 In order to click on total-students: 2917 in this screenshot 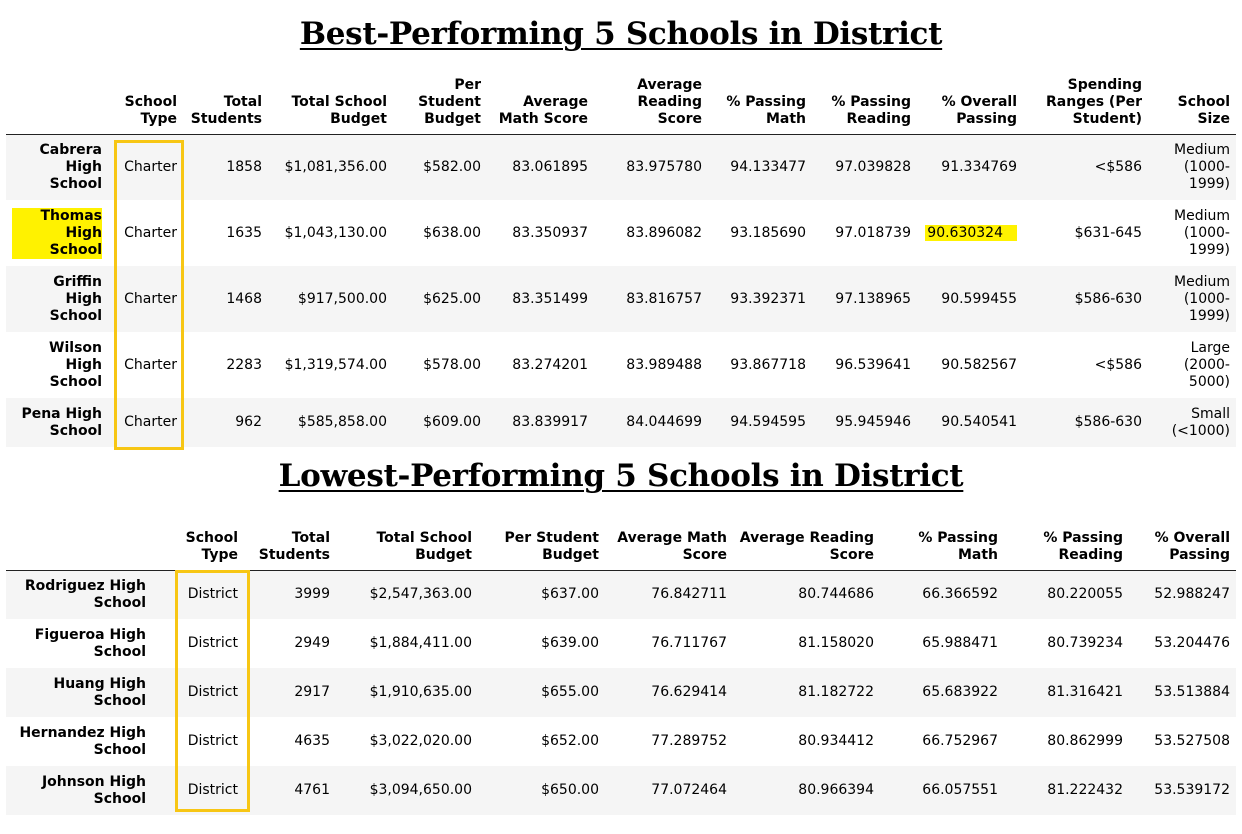, I will do `click(312, 692)`.